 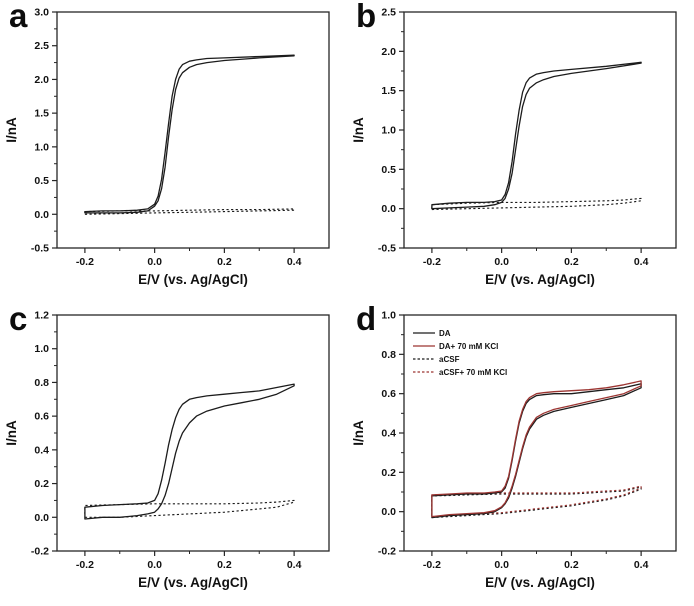 I want to click on curve-da, so click(x=536, y=451).